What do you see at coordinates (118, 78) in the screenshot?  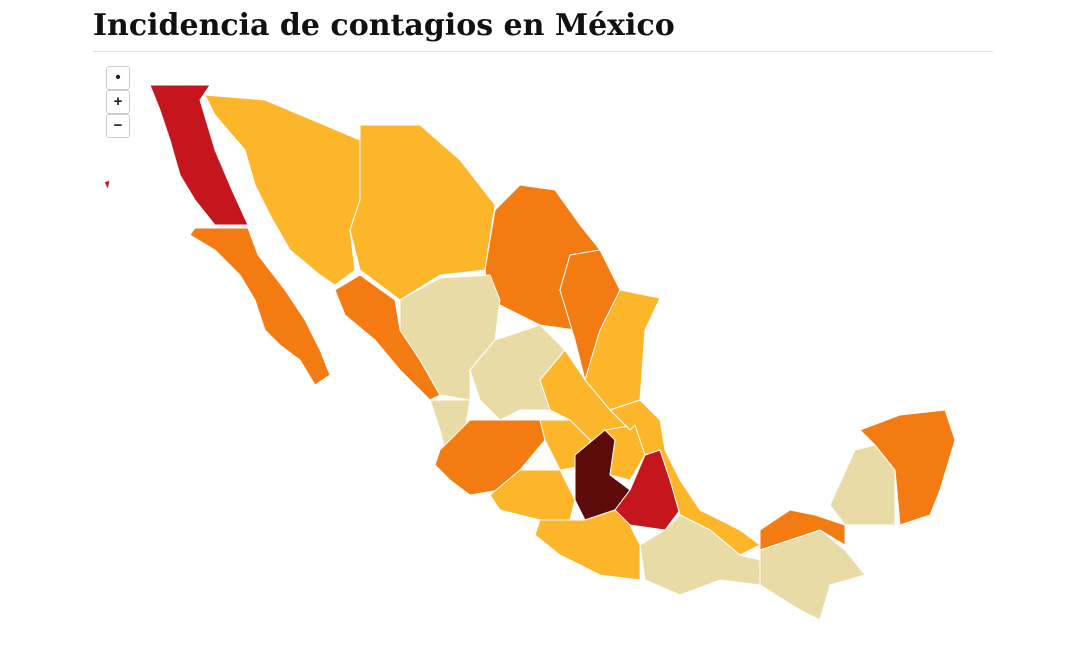 I see `zoom-reset-button: •` at bounding box center [118, 78].